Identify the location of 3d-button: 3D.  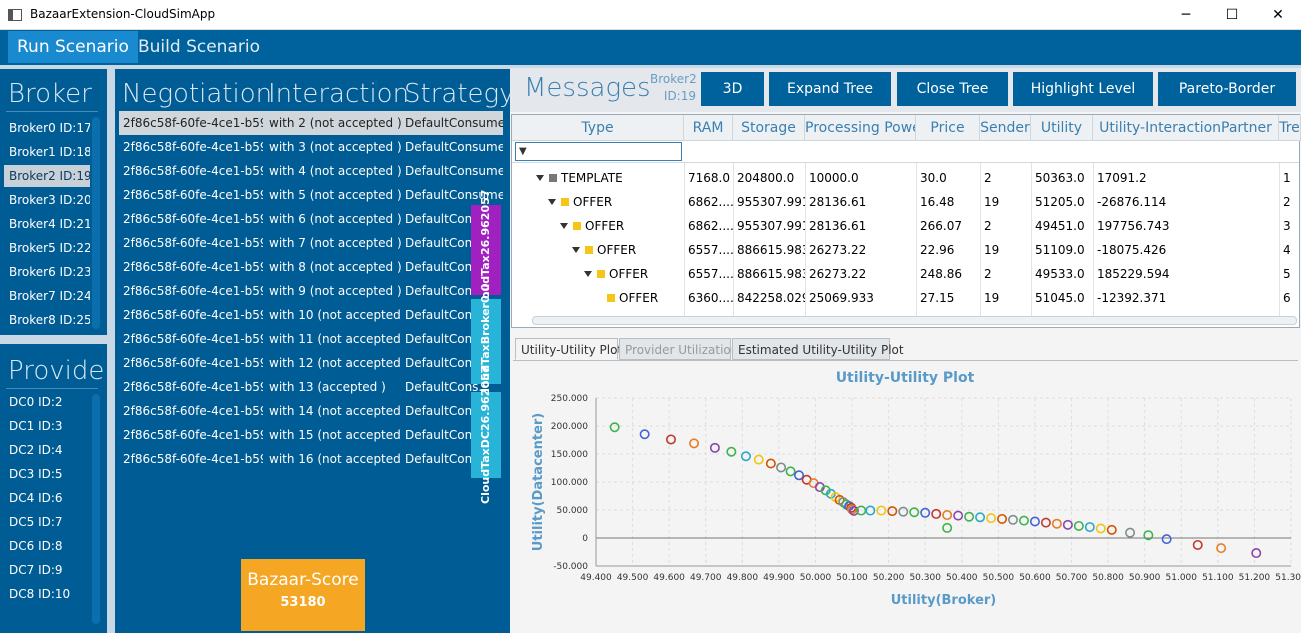
(732, 89).